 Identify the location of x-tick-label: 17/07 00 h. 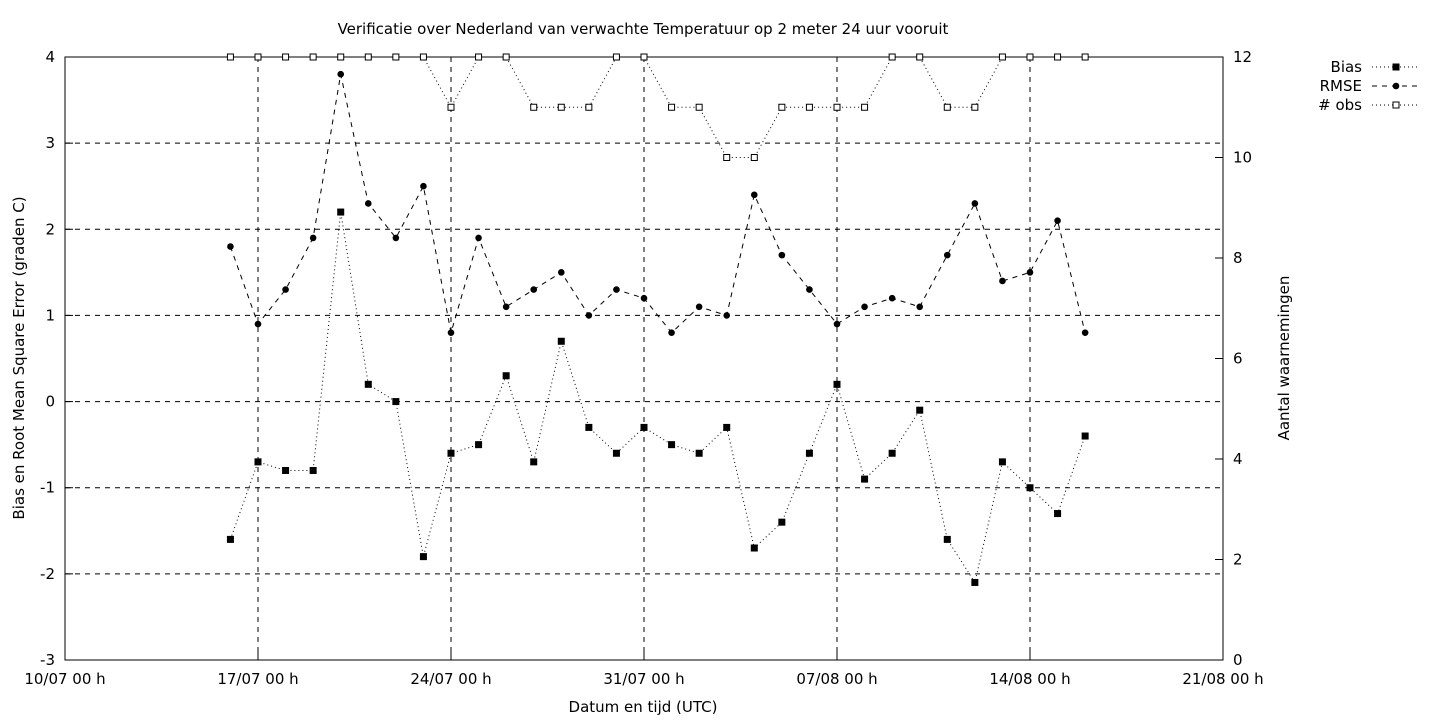
(257, 679).